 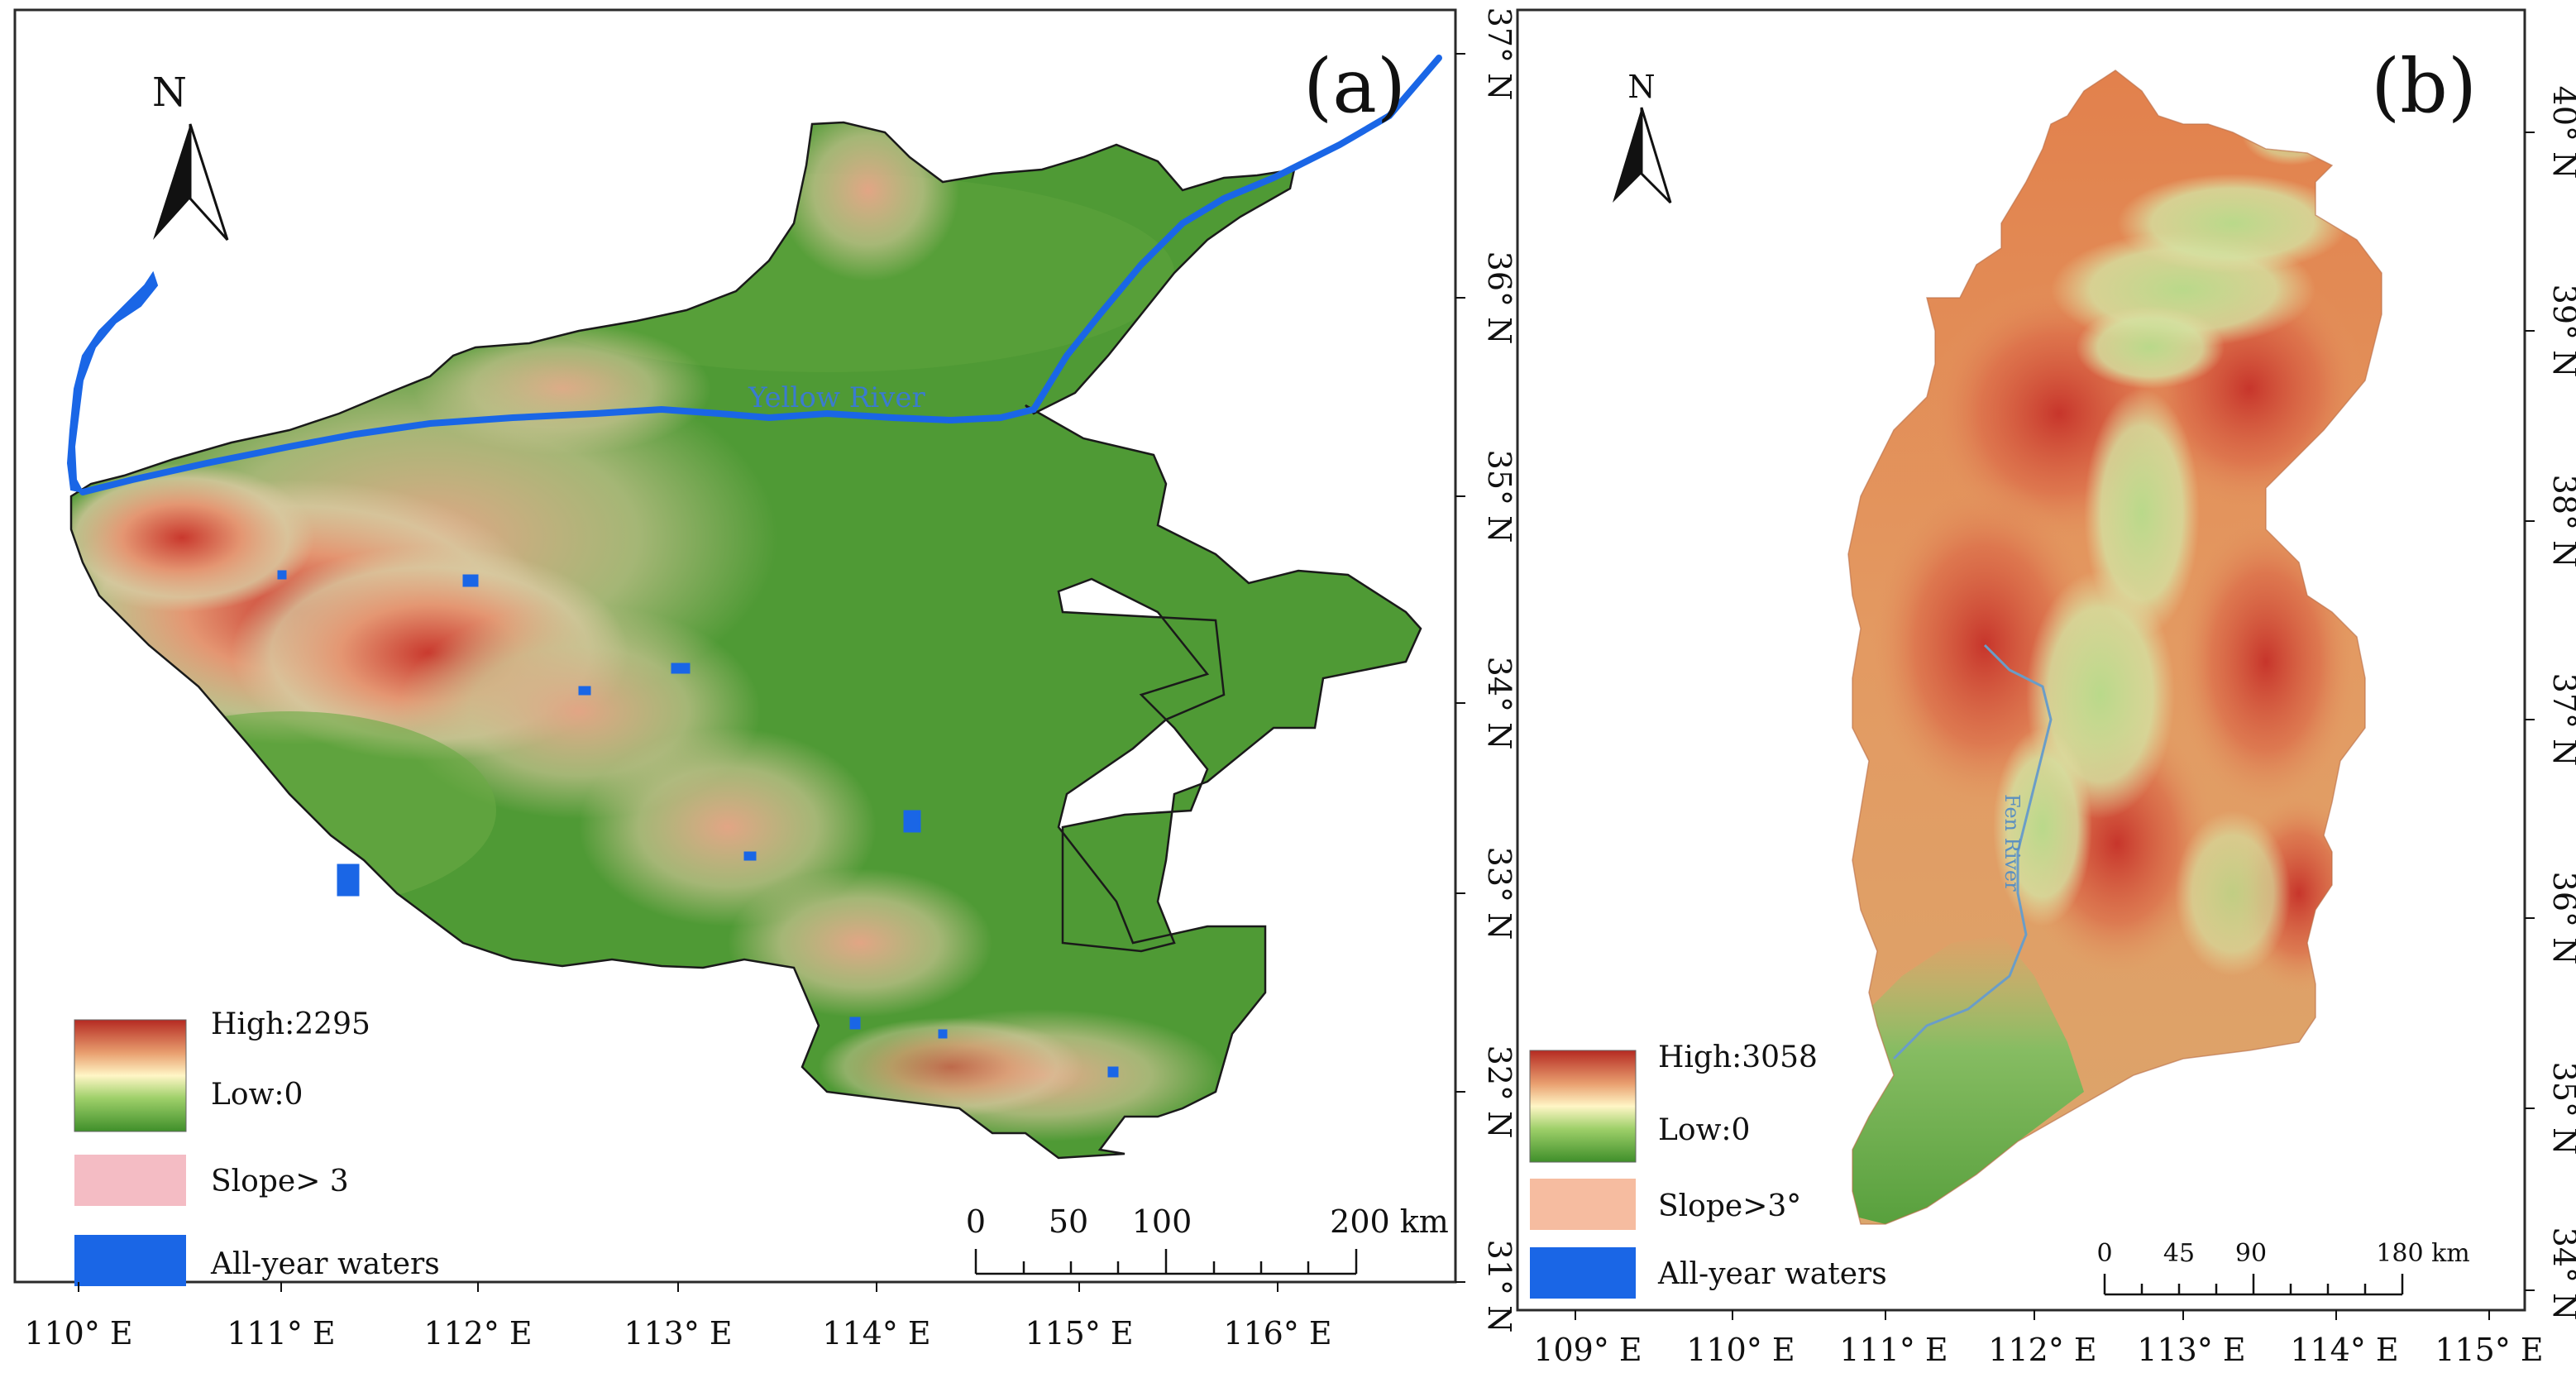 I want to click on river-label-a: Yellow River, so click(x=837, y=398).